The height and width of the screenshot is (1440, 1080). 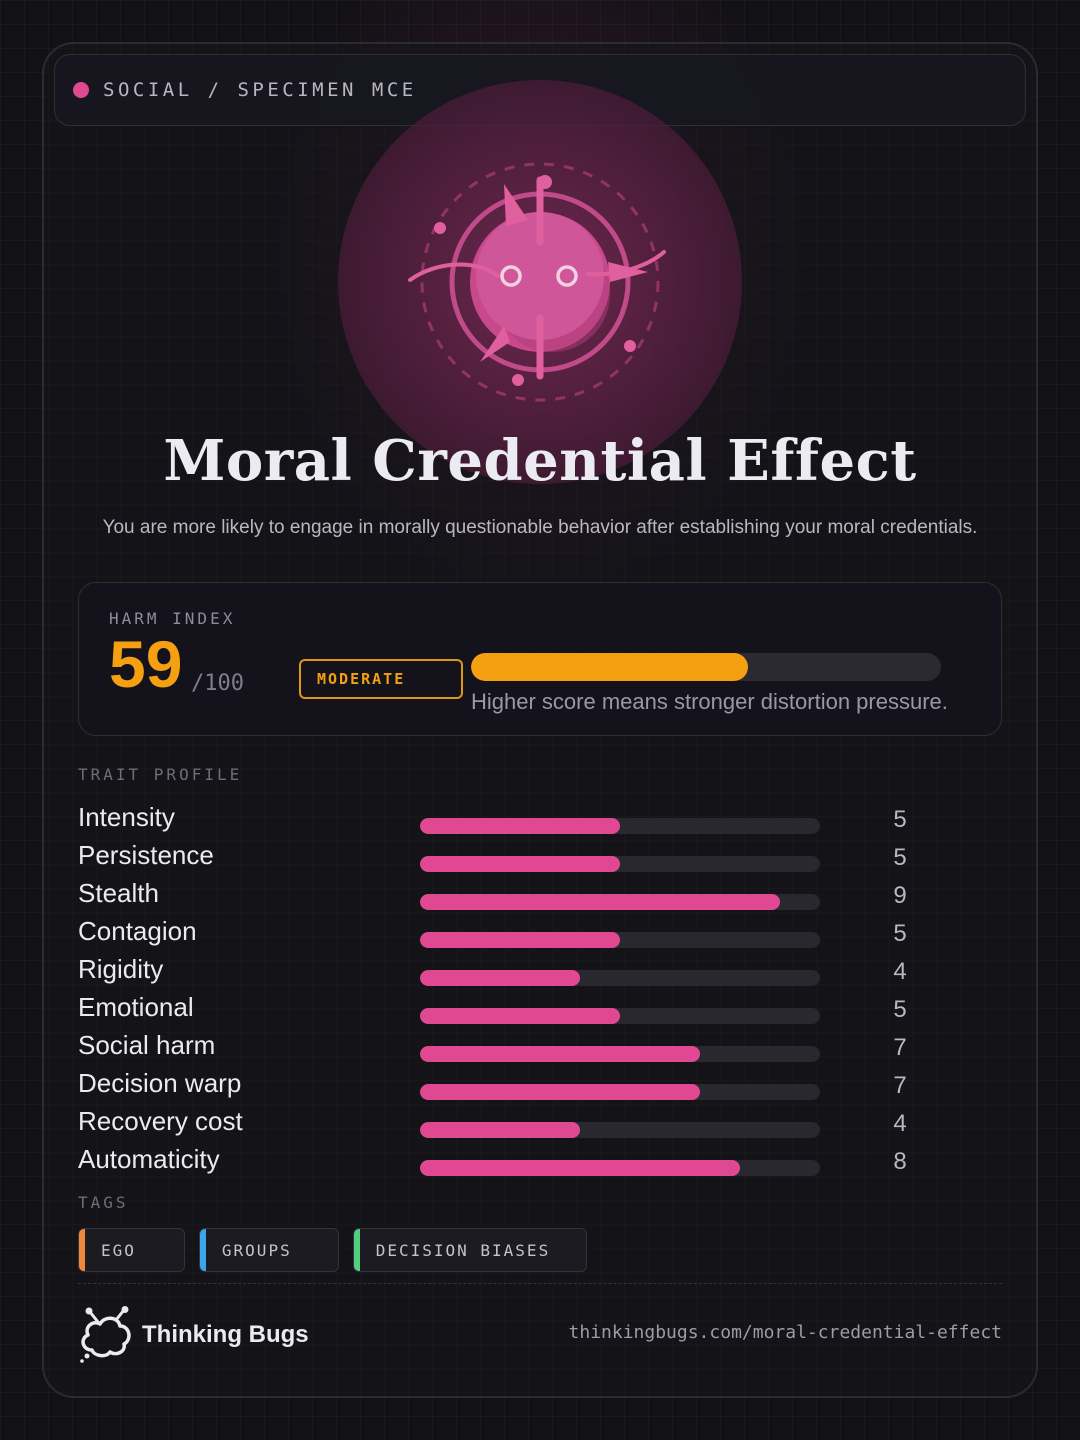 I want to click on trait-name: Emotional, so click(x=136, y=1007).